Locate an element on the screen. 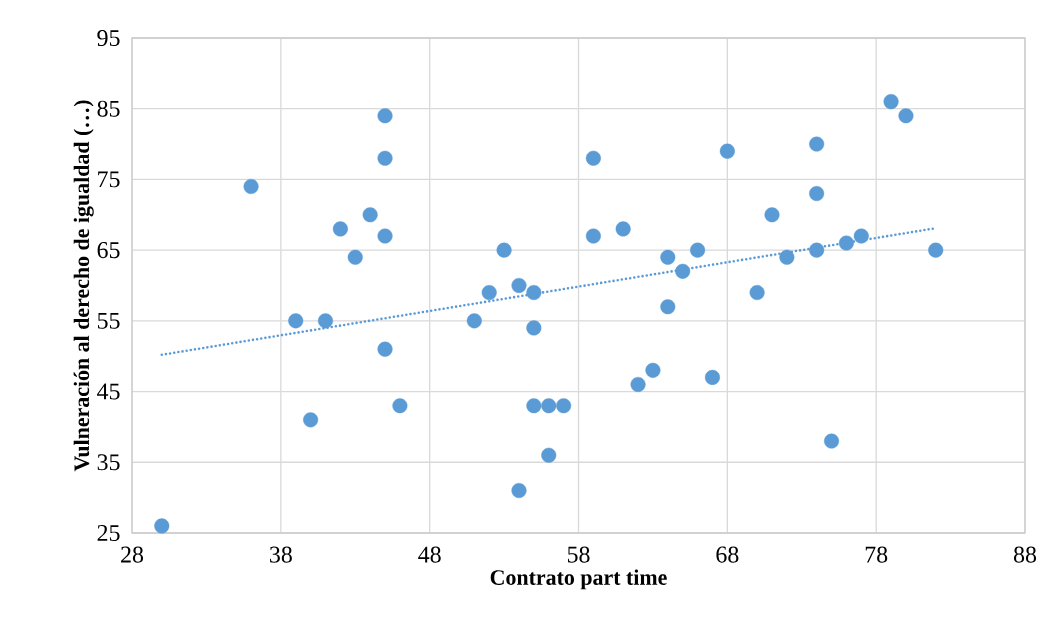 Image resolution: width=1049 pixels, height=639 pixels. y-axis-title: Vulneración al derecho de igualdad (…) is located at coordinates (83, 286).